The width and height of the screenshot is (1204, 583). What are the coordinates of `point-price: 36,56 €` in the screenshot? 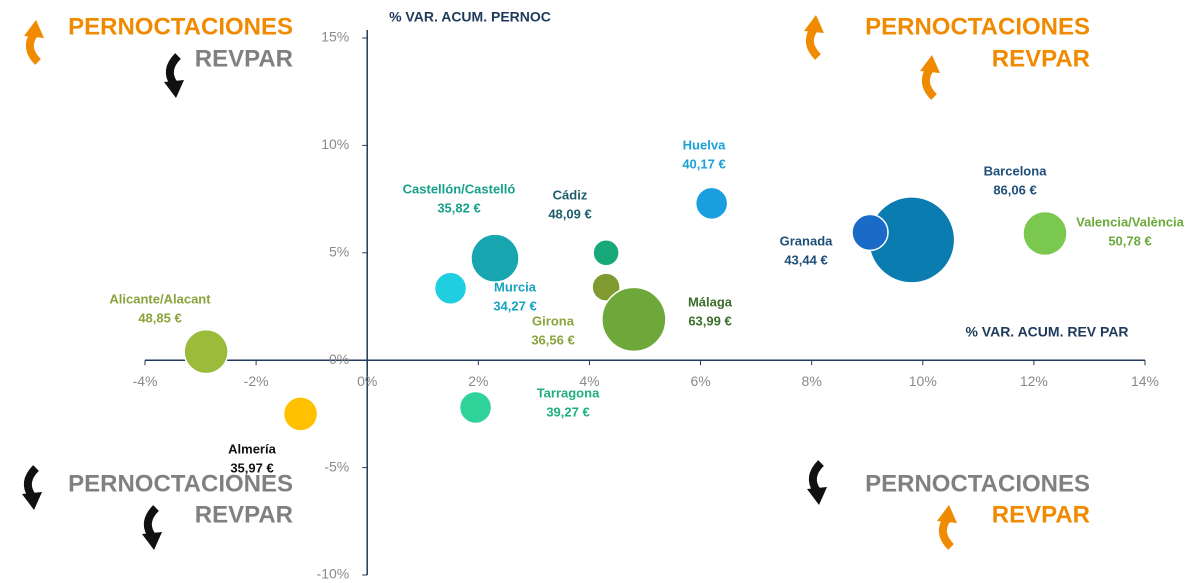 It's located at (552, 339).